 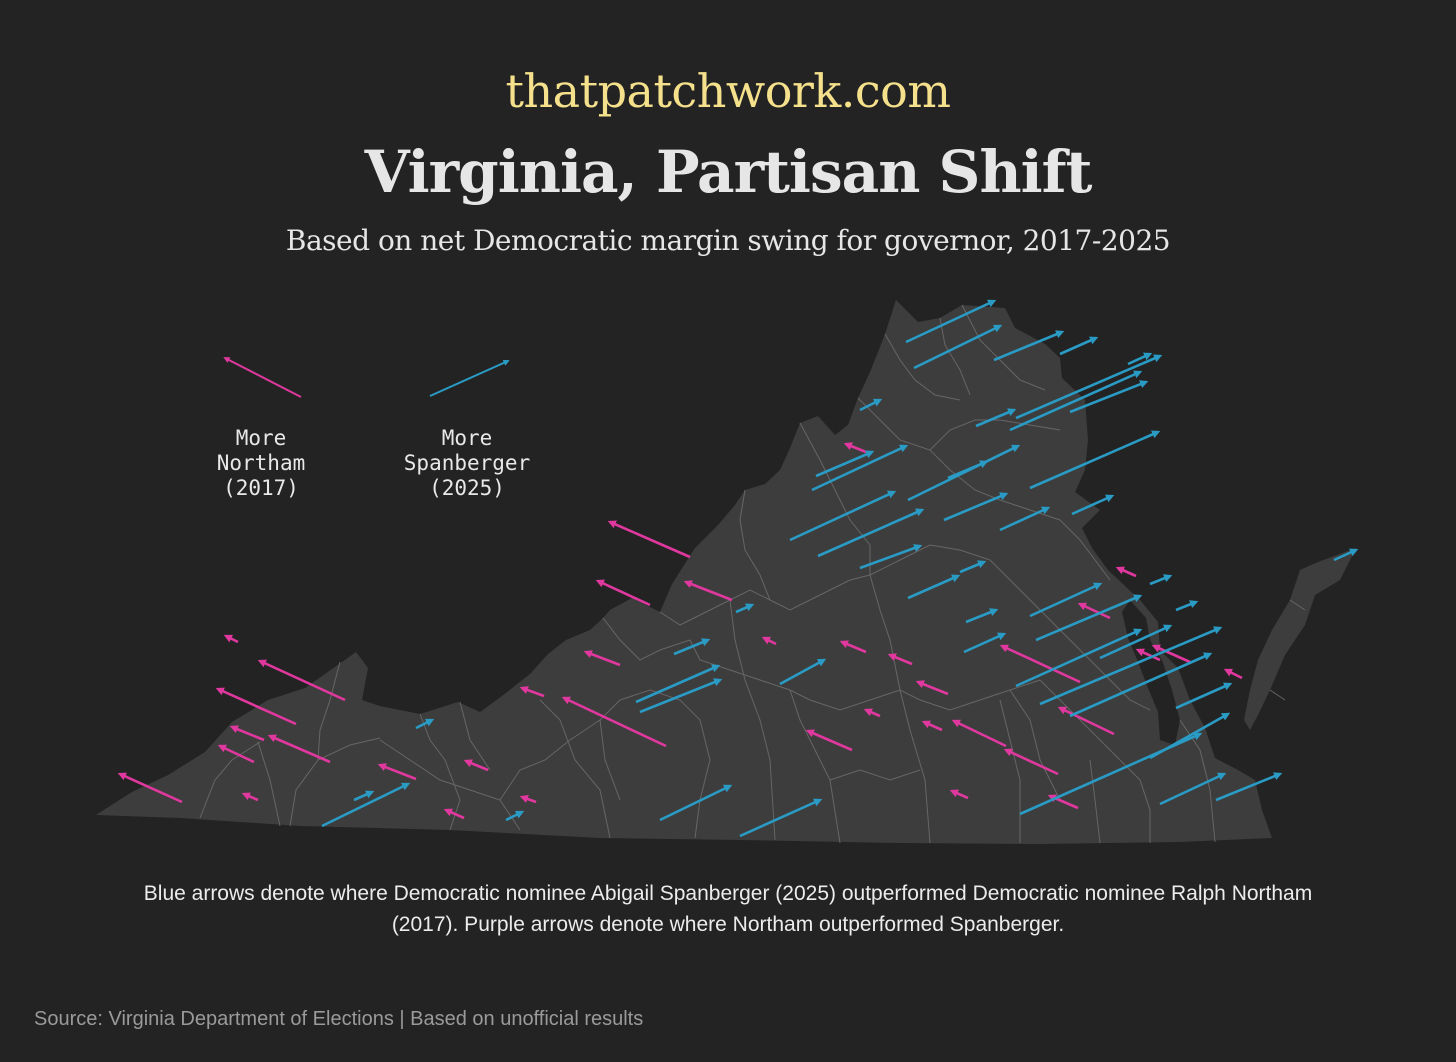 I want to click on legend-spanberger-line1: More, so click(x=467, y=438).